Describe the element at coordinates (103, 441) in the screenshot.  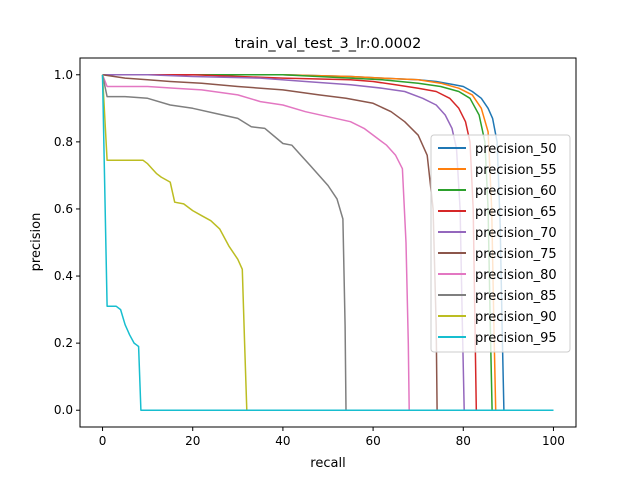
I see `x-tick-label: 0` at that location.